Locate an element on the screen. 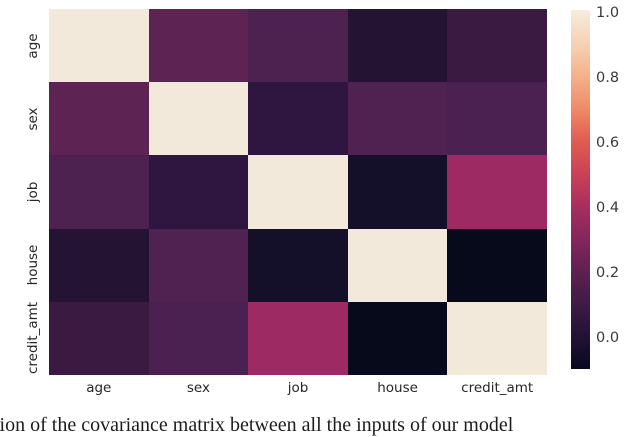 The image size is (640, 437). heatmap-cell-house-job is located at coordinates (298, 265).